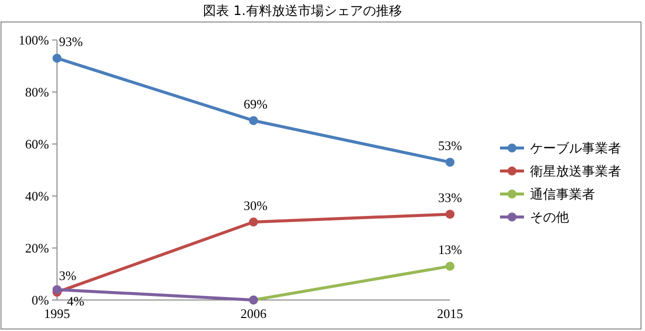  Describe the element at coordinates (75, 301) in the screenshot. I see `data-label: 4%` at that location.